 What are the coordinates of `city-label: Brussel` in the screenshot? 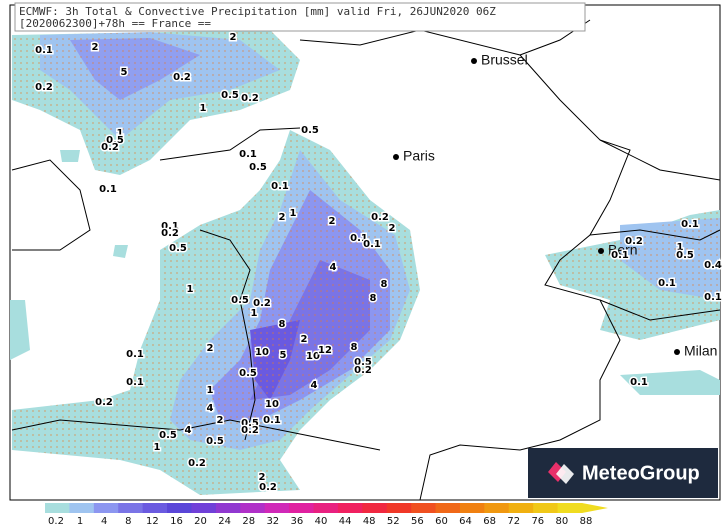 It's located at (504, 60).